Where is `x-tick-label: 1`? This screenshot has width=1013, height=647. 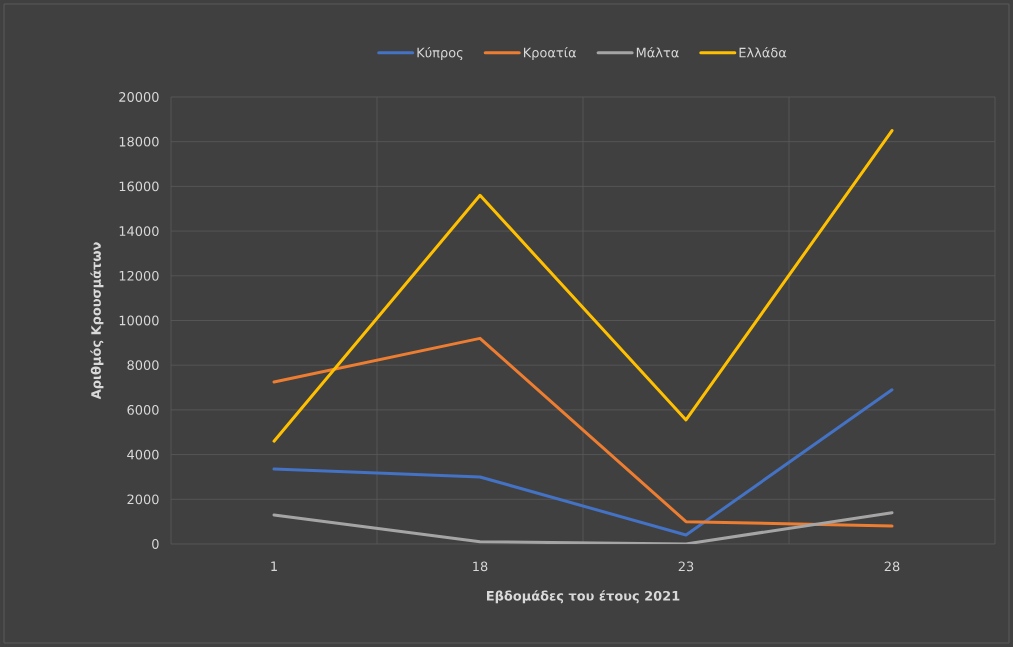 x-tick-label: 1 is located at coordinates (274, 566).